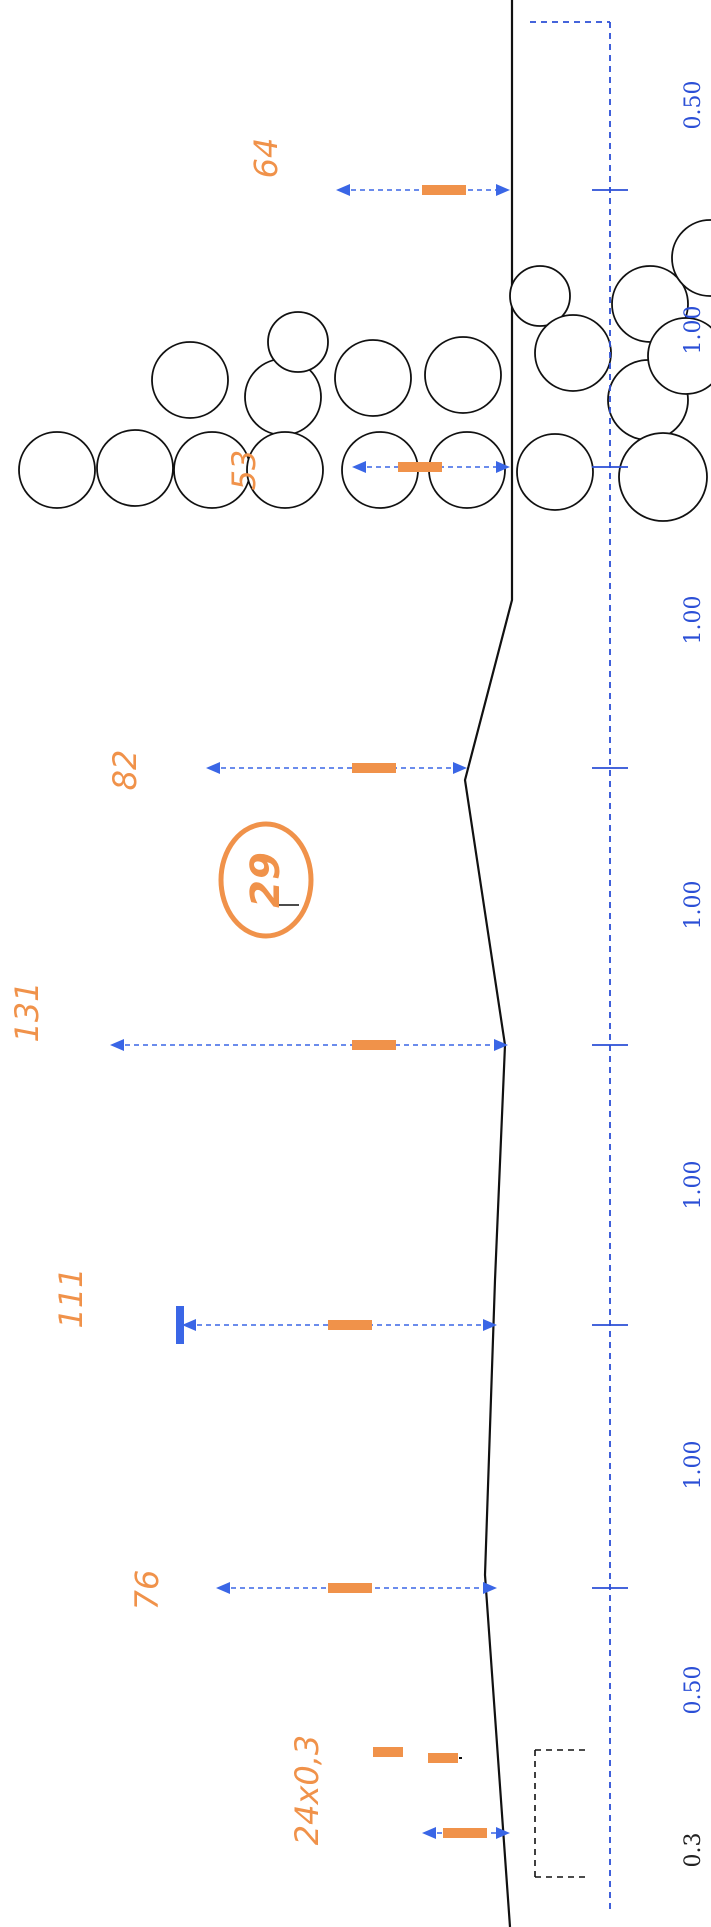  I want to click on height-label-64: 64, so click(266, 158).